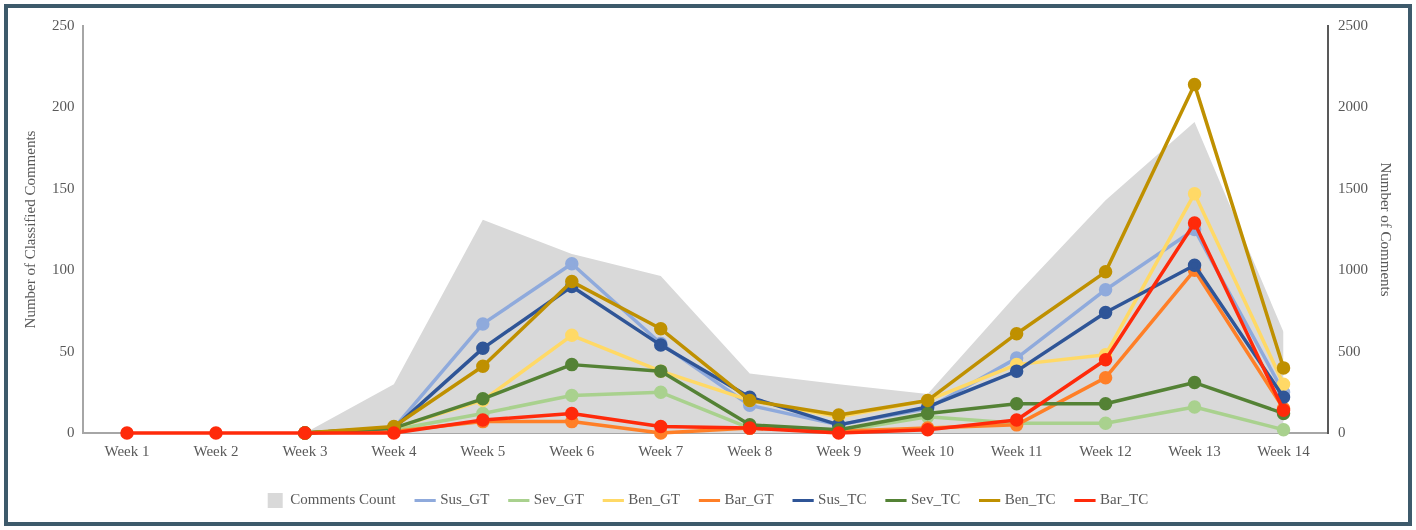 This screenshot has height=530, width=1416. What do you see at coordinates (654, 499) in the screenshot?
I see `legend-label: Ben_GT` at bounding box center [654, 499].